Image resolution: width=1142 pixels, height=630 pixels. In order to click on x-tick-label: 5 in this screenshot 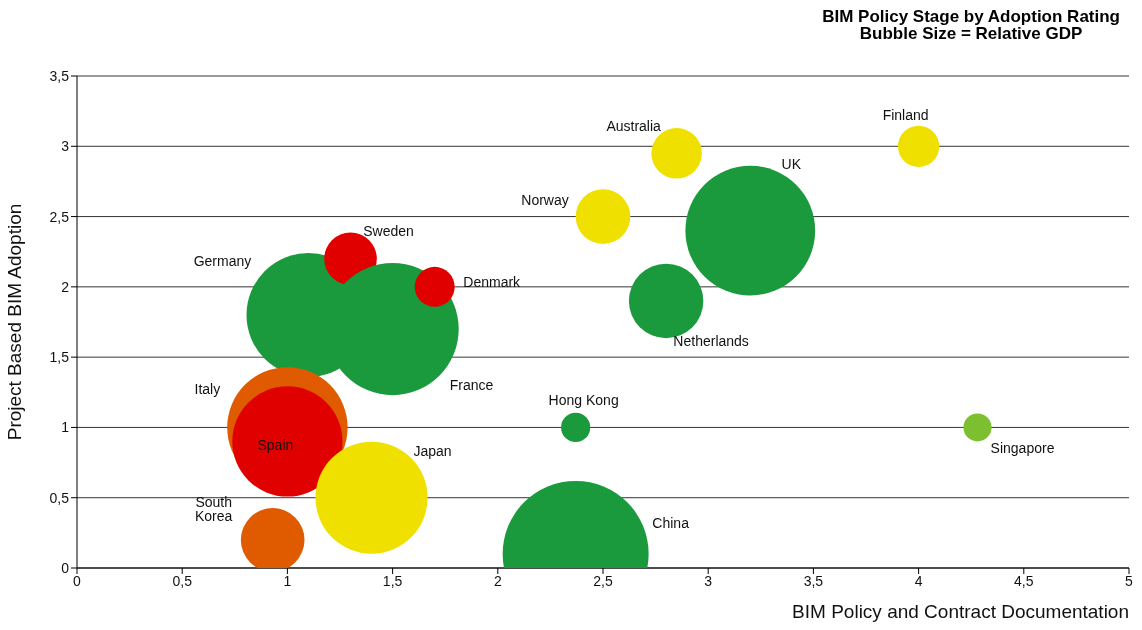, I will do `click(1129, 580)`.